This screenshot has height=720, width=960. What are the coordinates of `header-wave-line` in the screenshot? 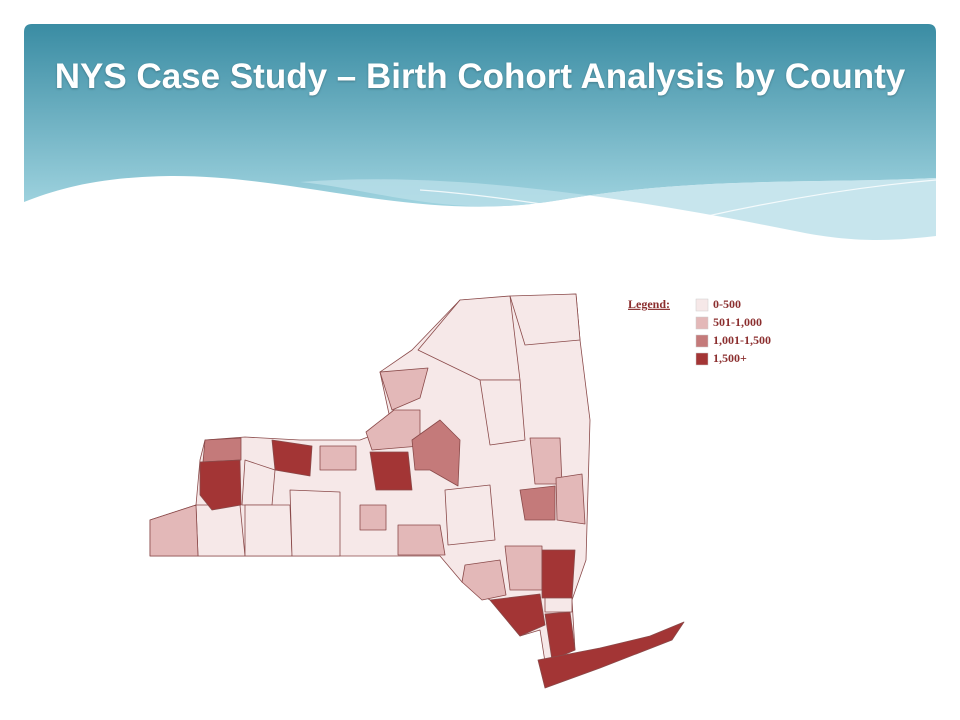 It's located at (678, 220).